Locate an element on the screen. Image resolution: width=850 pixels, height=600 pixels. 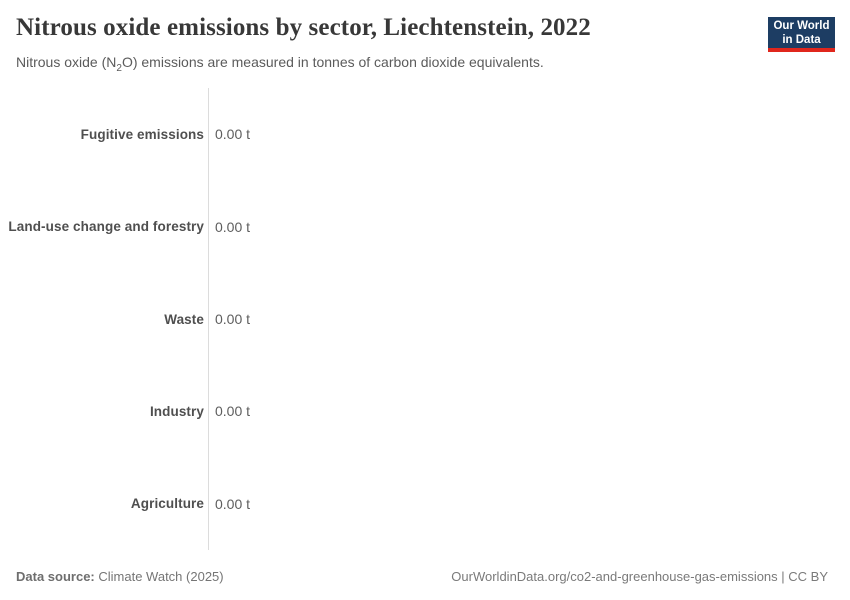
owid-logo-line1: Our World is located at coordinates (801, 26).